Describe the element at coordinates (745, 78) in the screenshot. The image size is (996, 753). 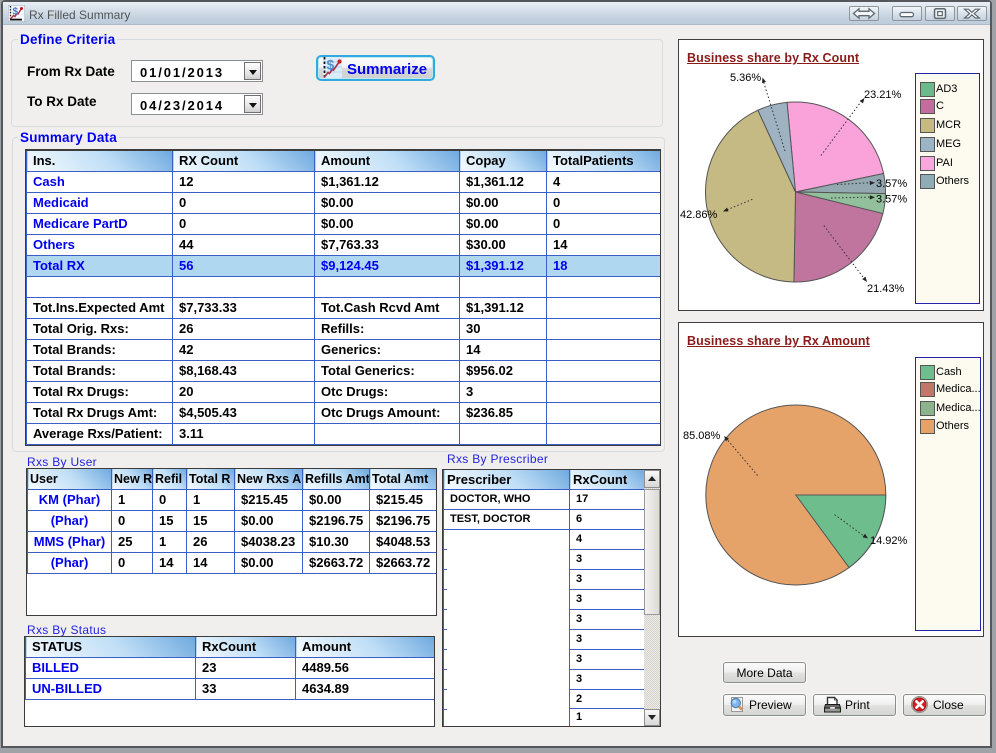
I see `svg-text: 5.36%` at that location.